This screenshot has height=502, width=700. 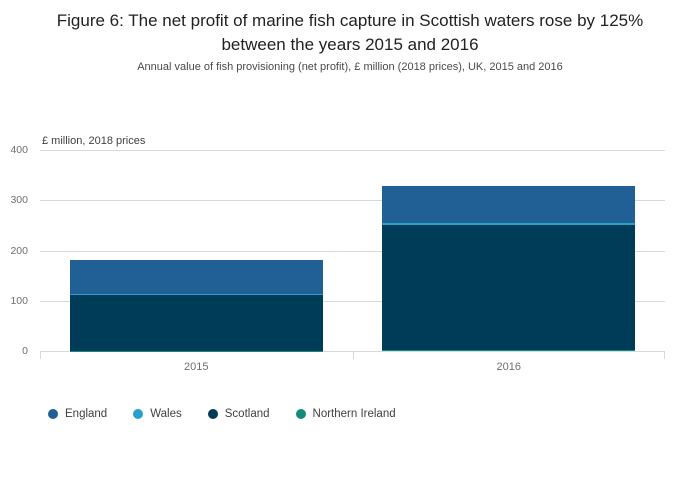 What do you see at coordinates (300, 414) in the screenshot?
I see `legend-dot-northern-ireland` at bounding box center [300, 414].